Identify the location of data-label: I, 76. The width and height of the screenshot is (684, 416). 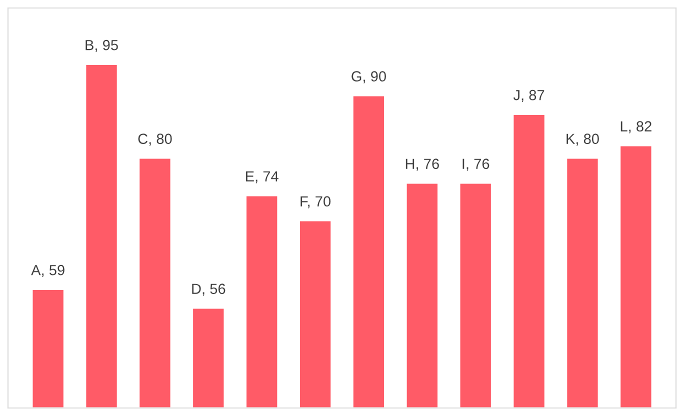
(476, 164).